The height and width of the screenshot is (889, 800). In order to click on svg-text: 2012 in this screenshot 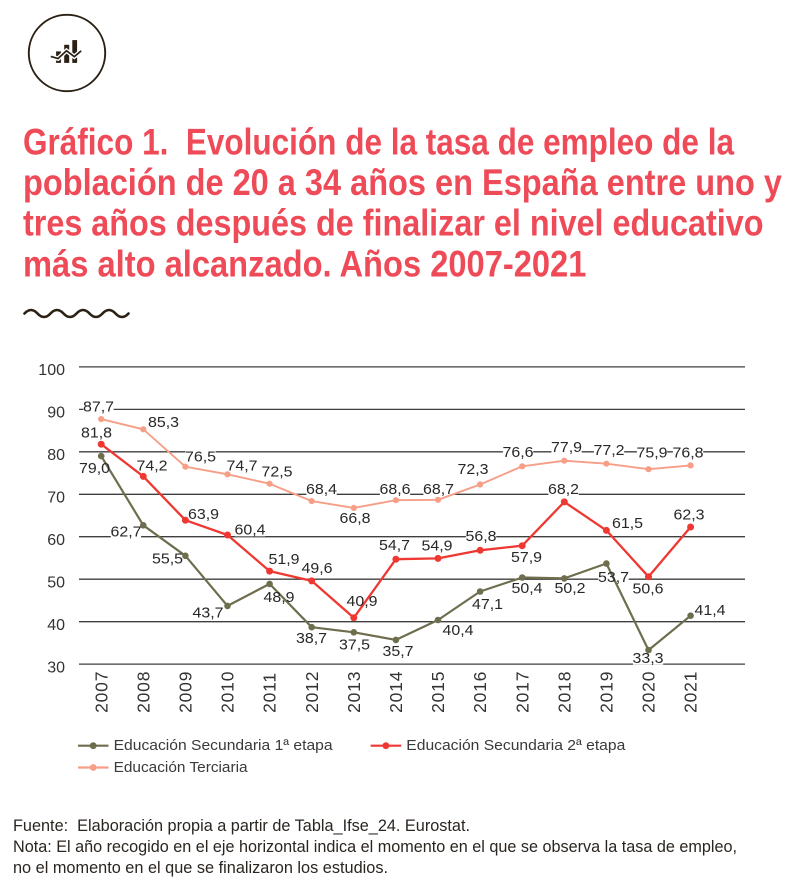, I will do `click(312, 692)`.